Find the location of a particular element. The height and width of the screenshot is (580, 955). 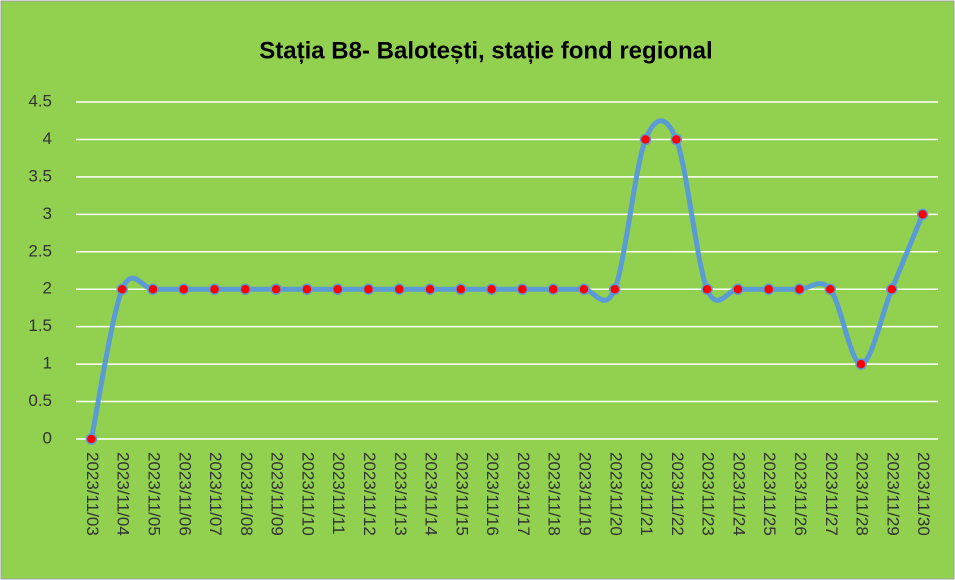

x-tick-label: 2023/11/07 is located at coordinates (215, 494).